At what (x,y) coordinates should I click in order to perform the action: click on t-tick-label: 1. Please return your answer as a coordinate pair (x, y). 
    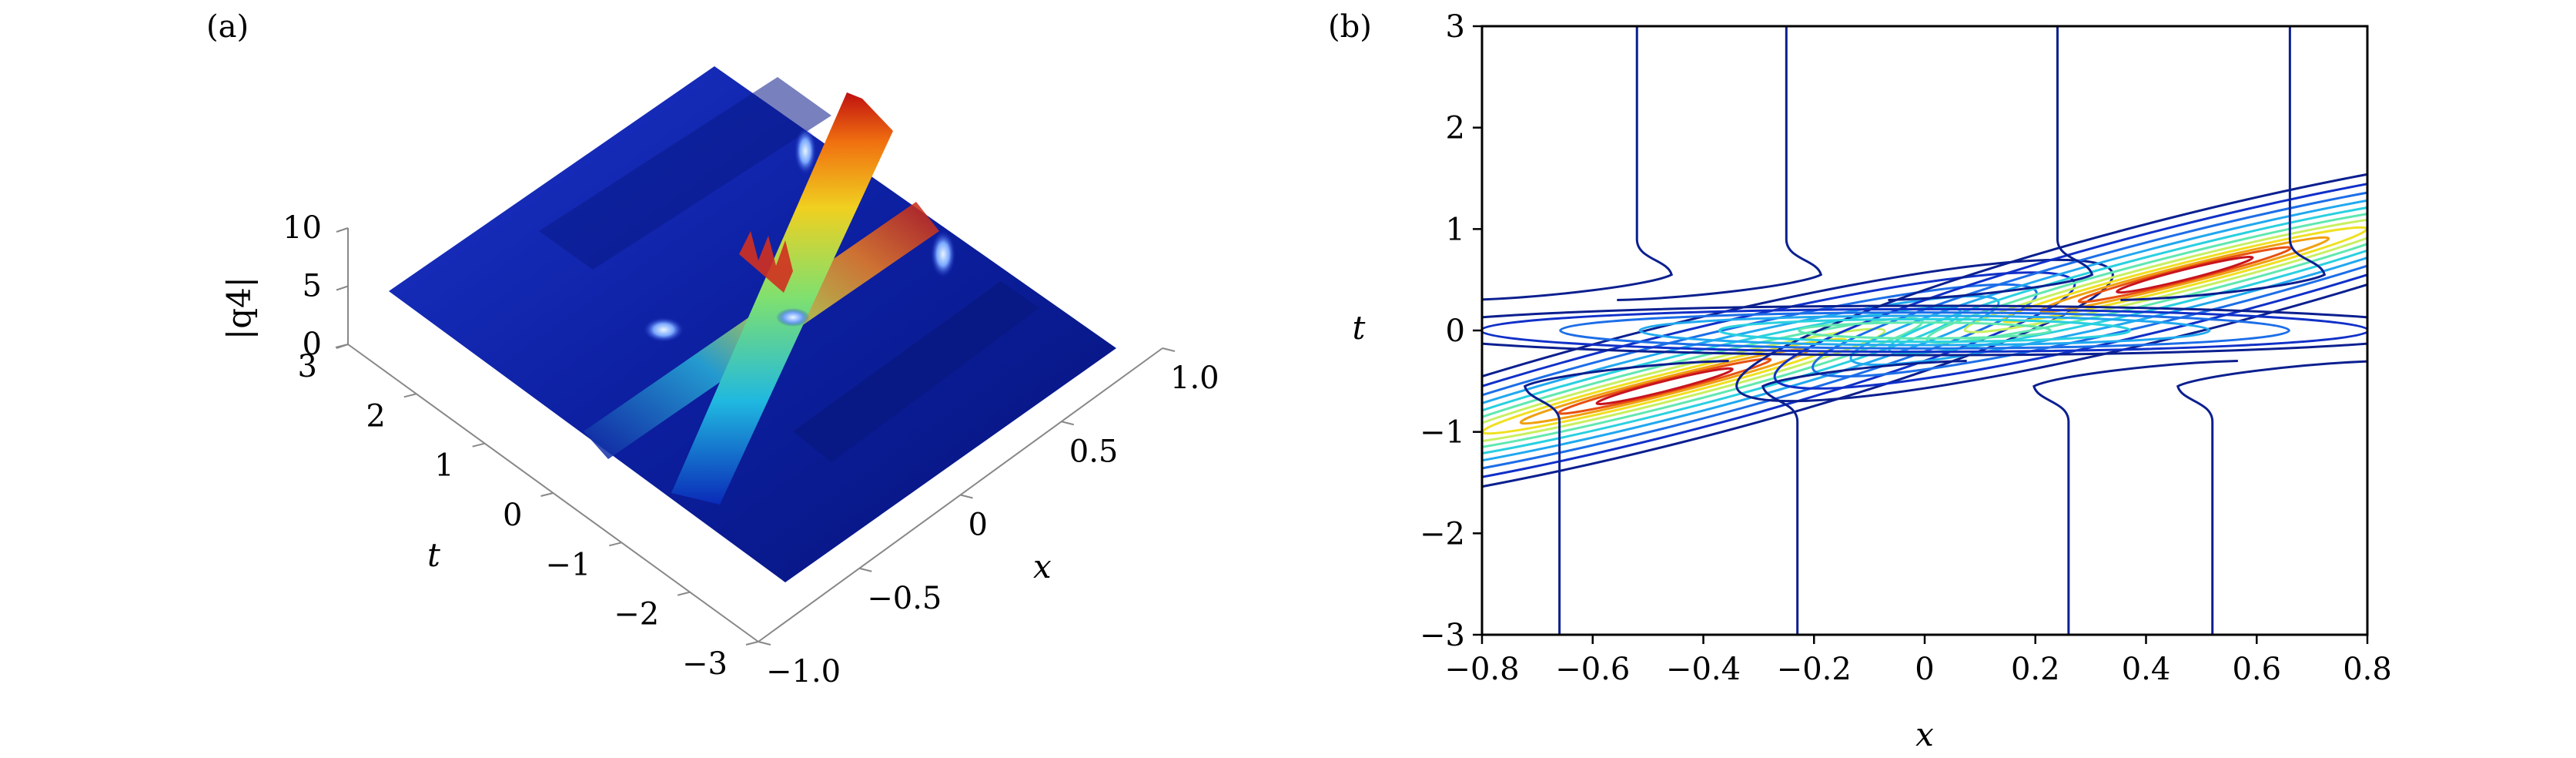
    Looking at the image, I should click on (444, 466).